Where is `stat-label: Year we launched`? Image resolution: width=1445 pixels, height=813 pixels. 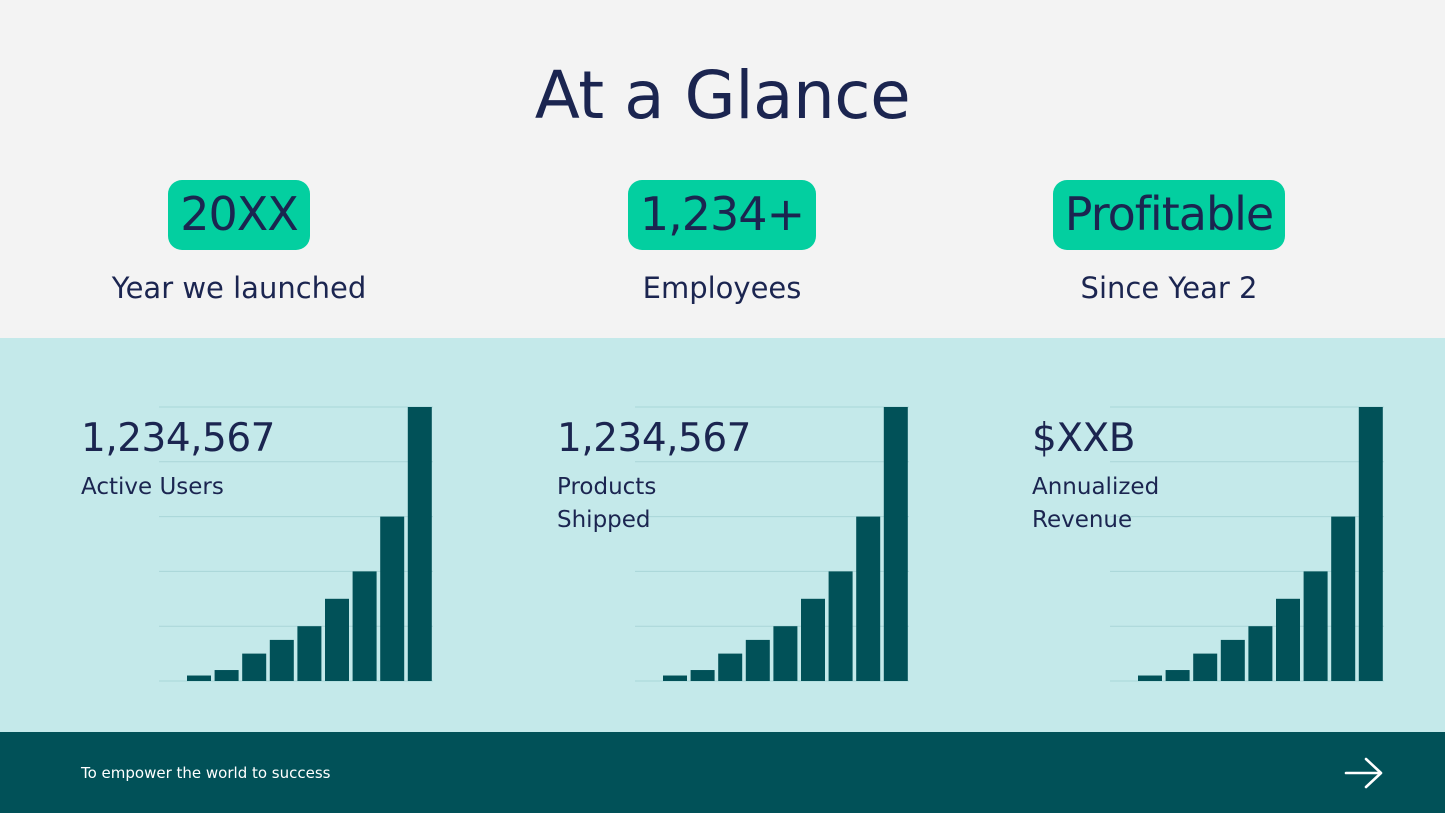 stat-label: Year we launched is located at coordinates (239, 288).